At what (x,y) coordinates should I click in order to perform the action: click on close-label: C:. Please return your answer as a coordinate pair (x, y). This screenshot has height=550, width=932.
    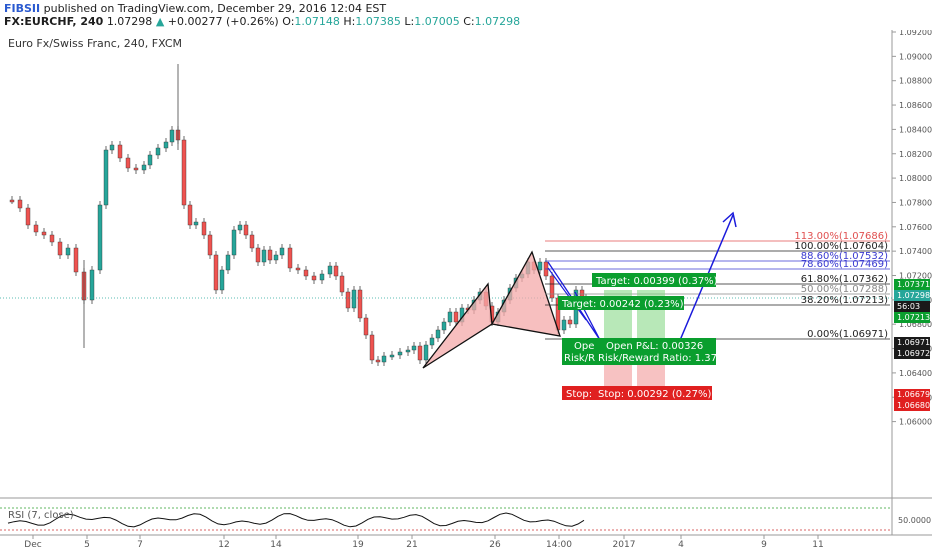
    Looking at the image, I should click on (469, 21).